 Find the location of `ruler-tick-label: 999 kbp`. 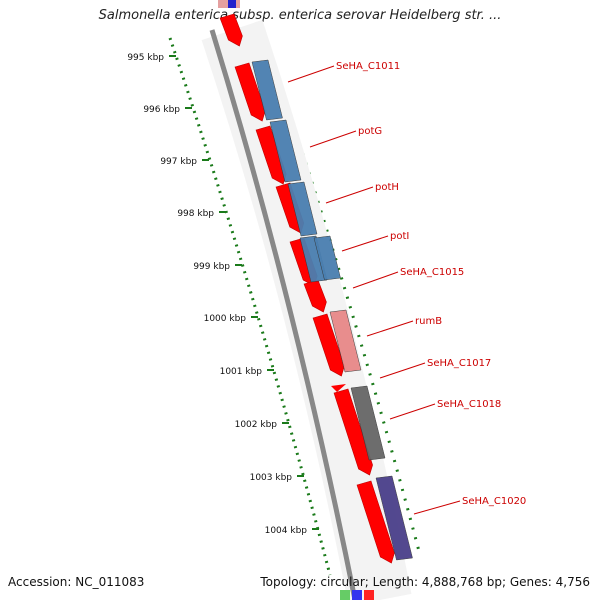

ruler-tick-label: 999 kbp is located at coordinates (211, 267).